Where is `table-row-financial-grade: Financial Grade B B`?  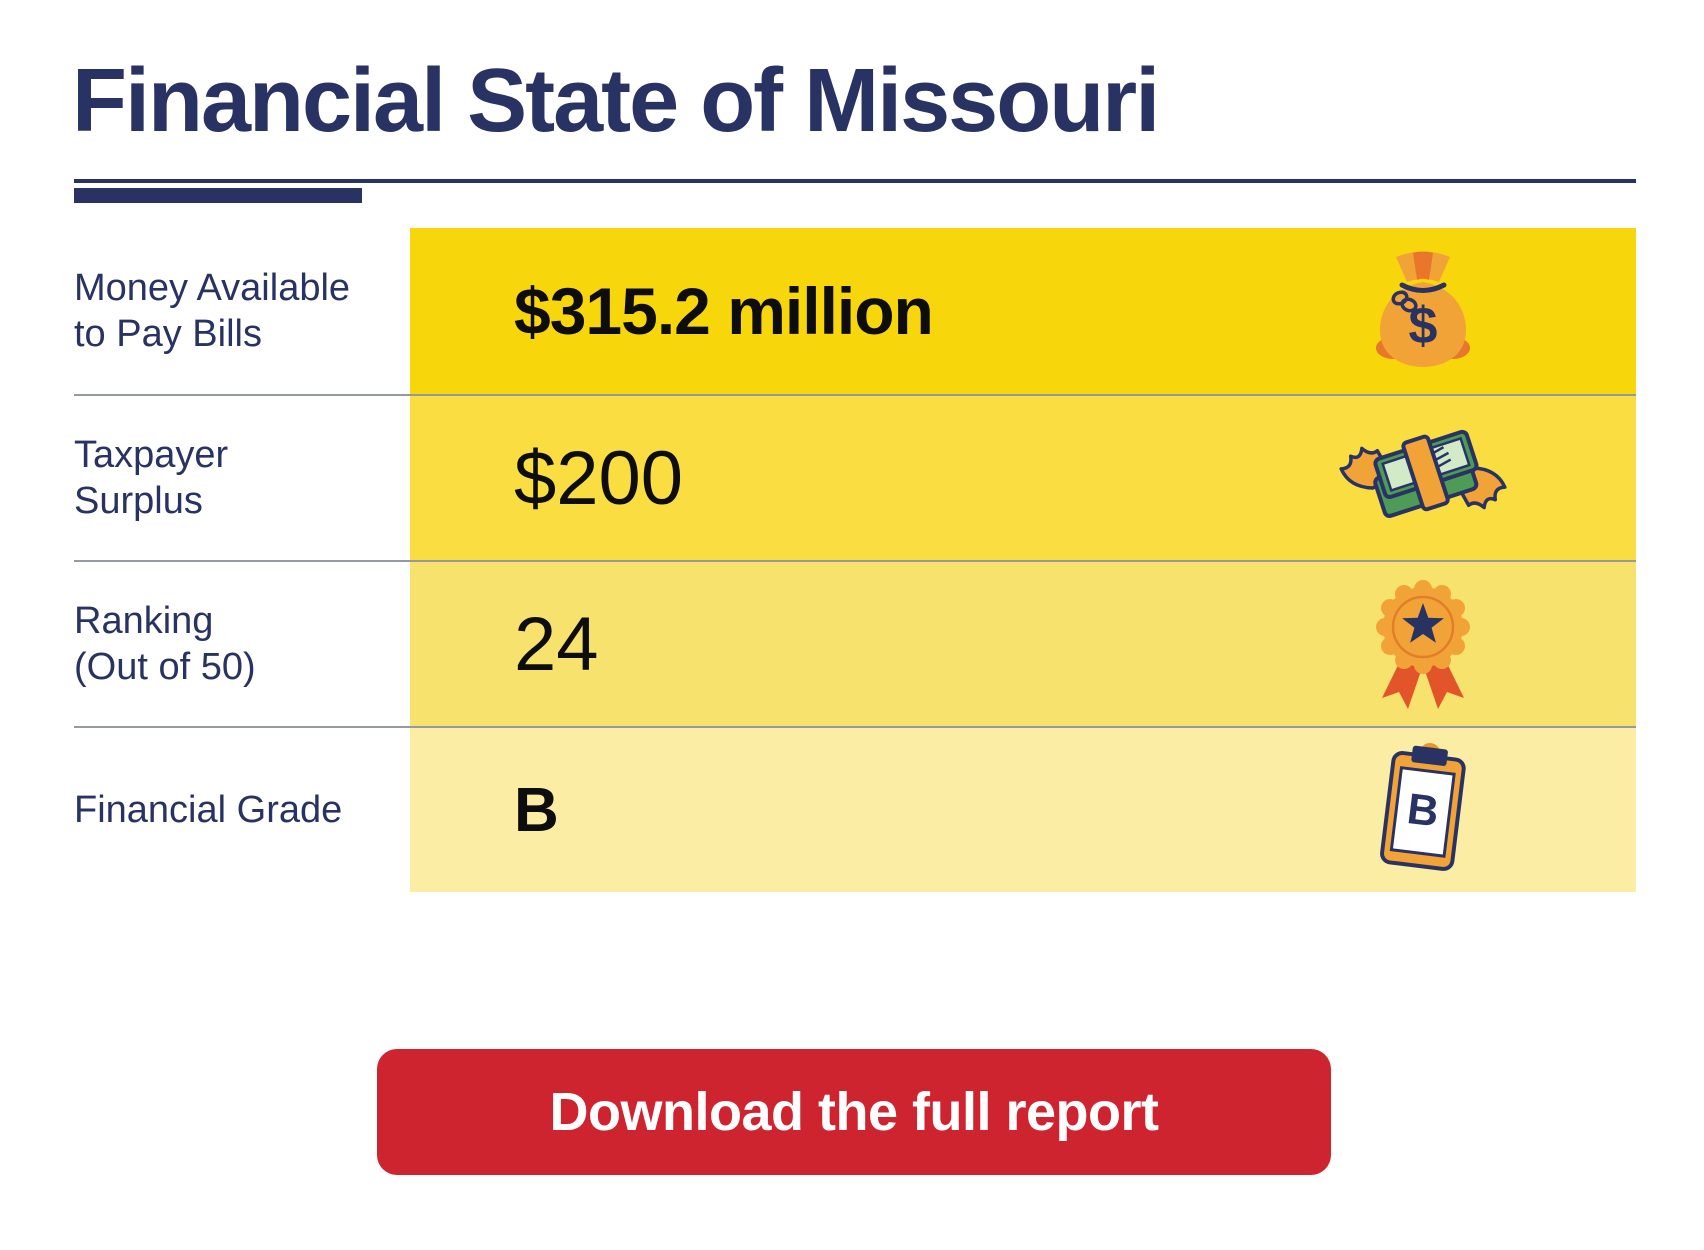
table-row-financial-grade: Financial Grade B B is located at coordinates (855, 809).